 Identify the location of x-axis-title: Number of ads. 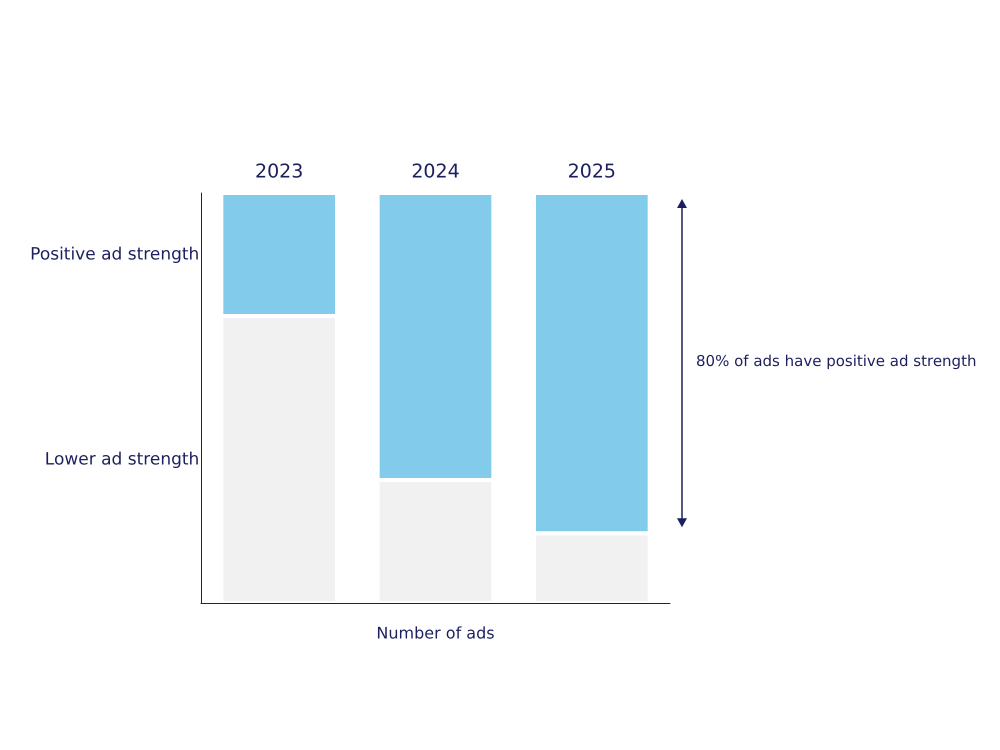
(435, 633).